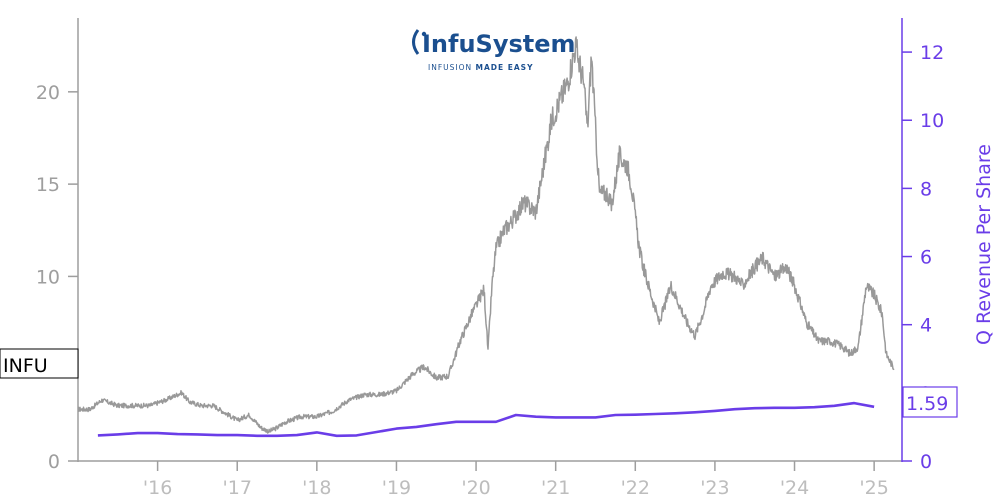  I want to click on bottom-tick-label: '19, so click(396, 488).